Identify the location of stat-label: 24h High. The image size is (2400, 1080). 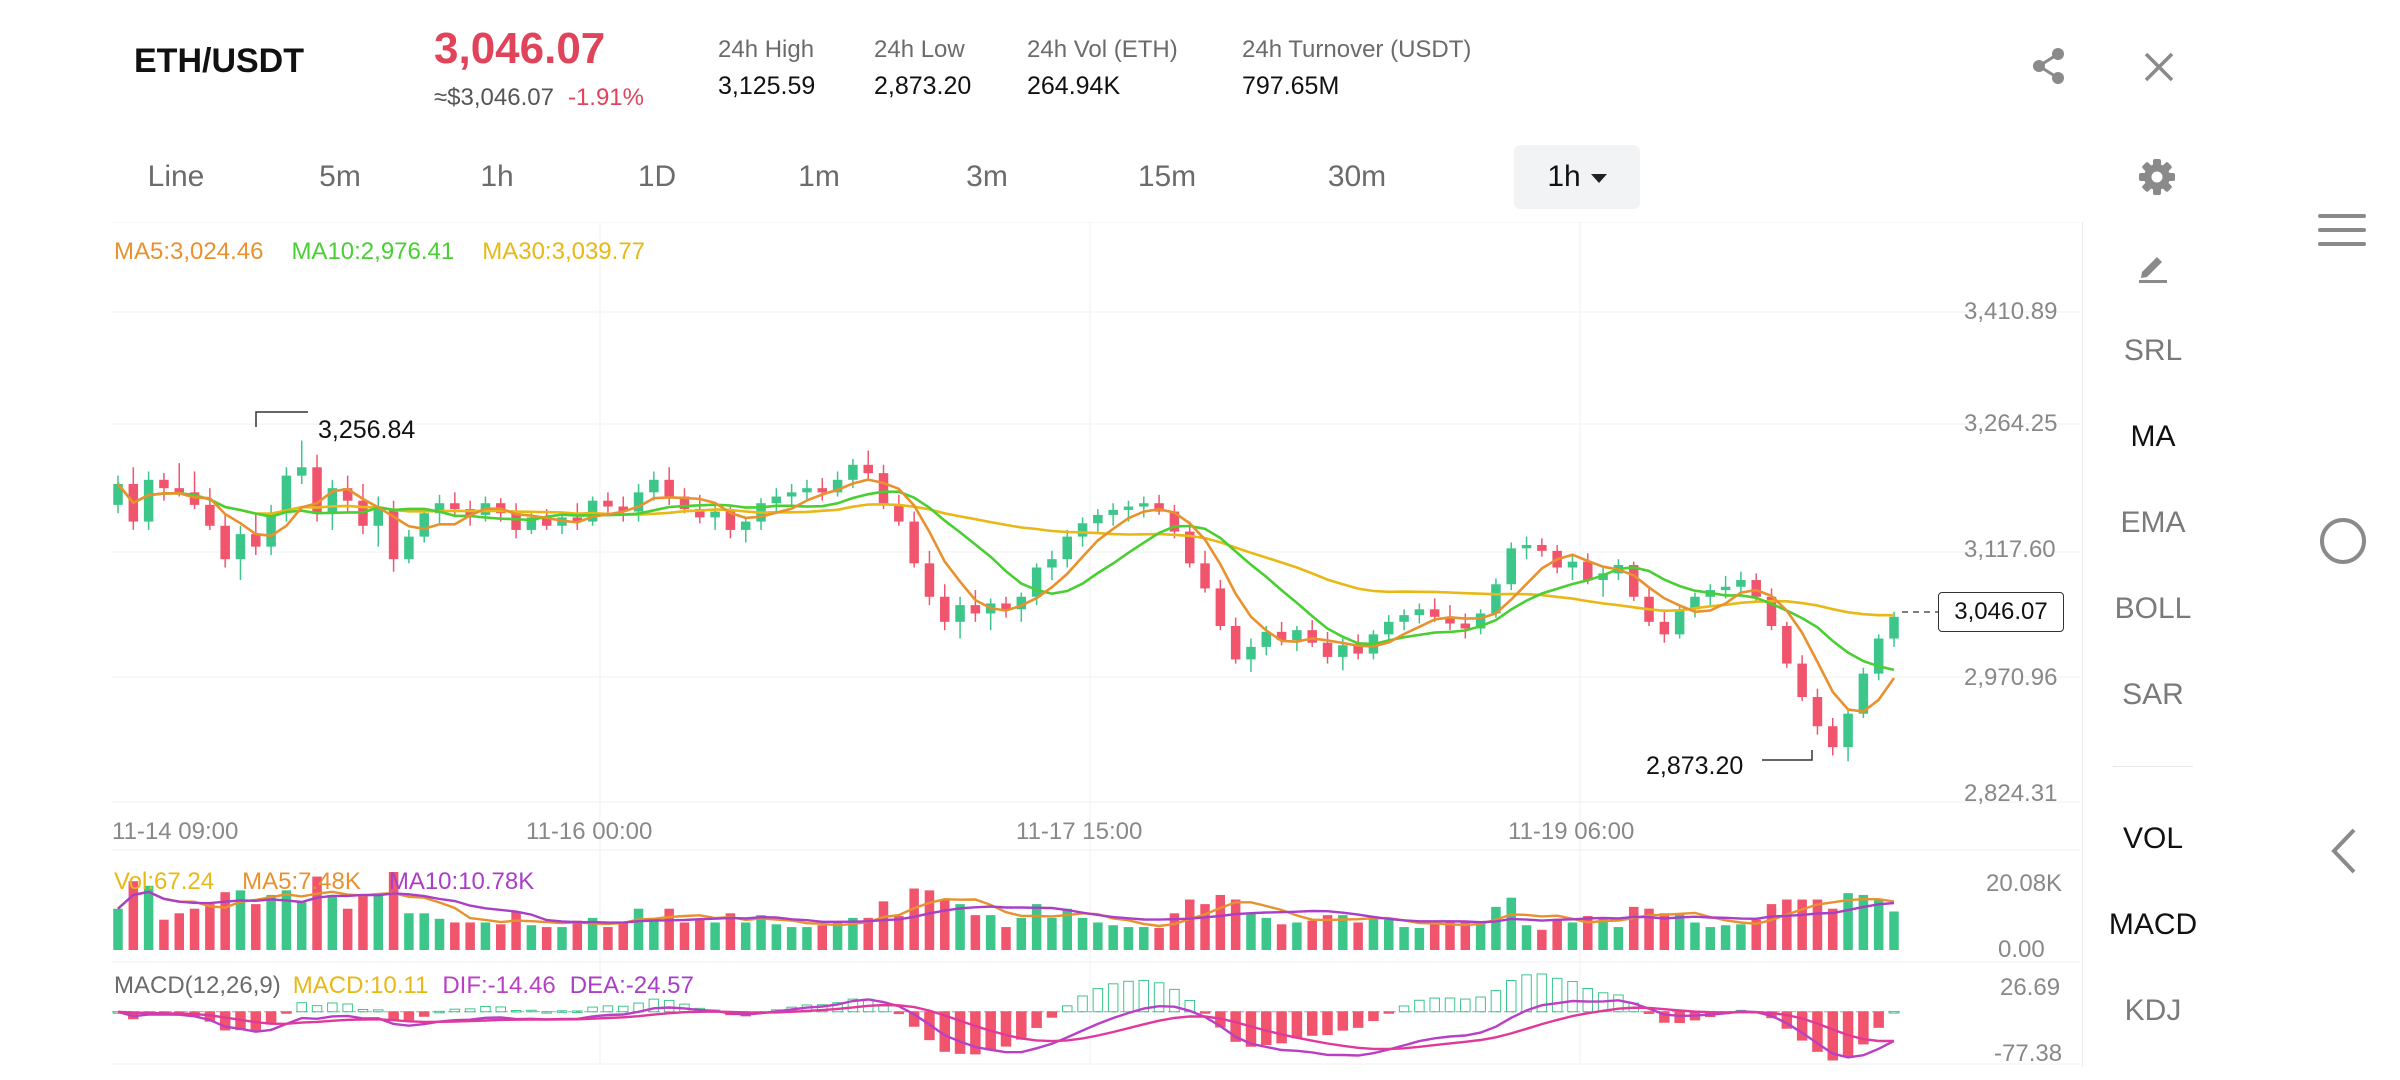
(766, 49).